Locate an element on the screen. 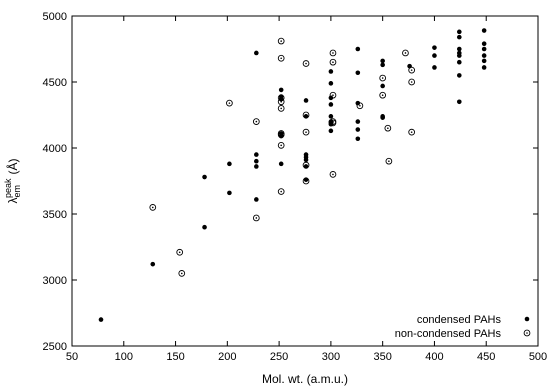  y-tick-label: 4000 is located at coordinates (55, 149).